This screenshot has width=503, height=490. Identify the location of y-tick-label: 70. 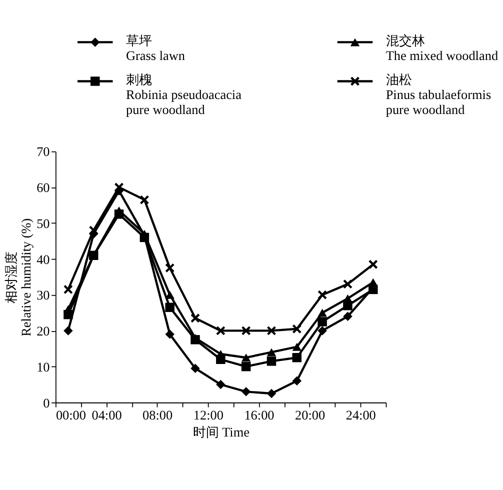
(43, 152).